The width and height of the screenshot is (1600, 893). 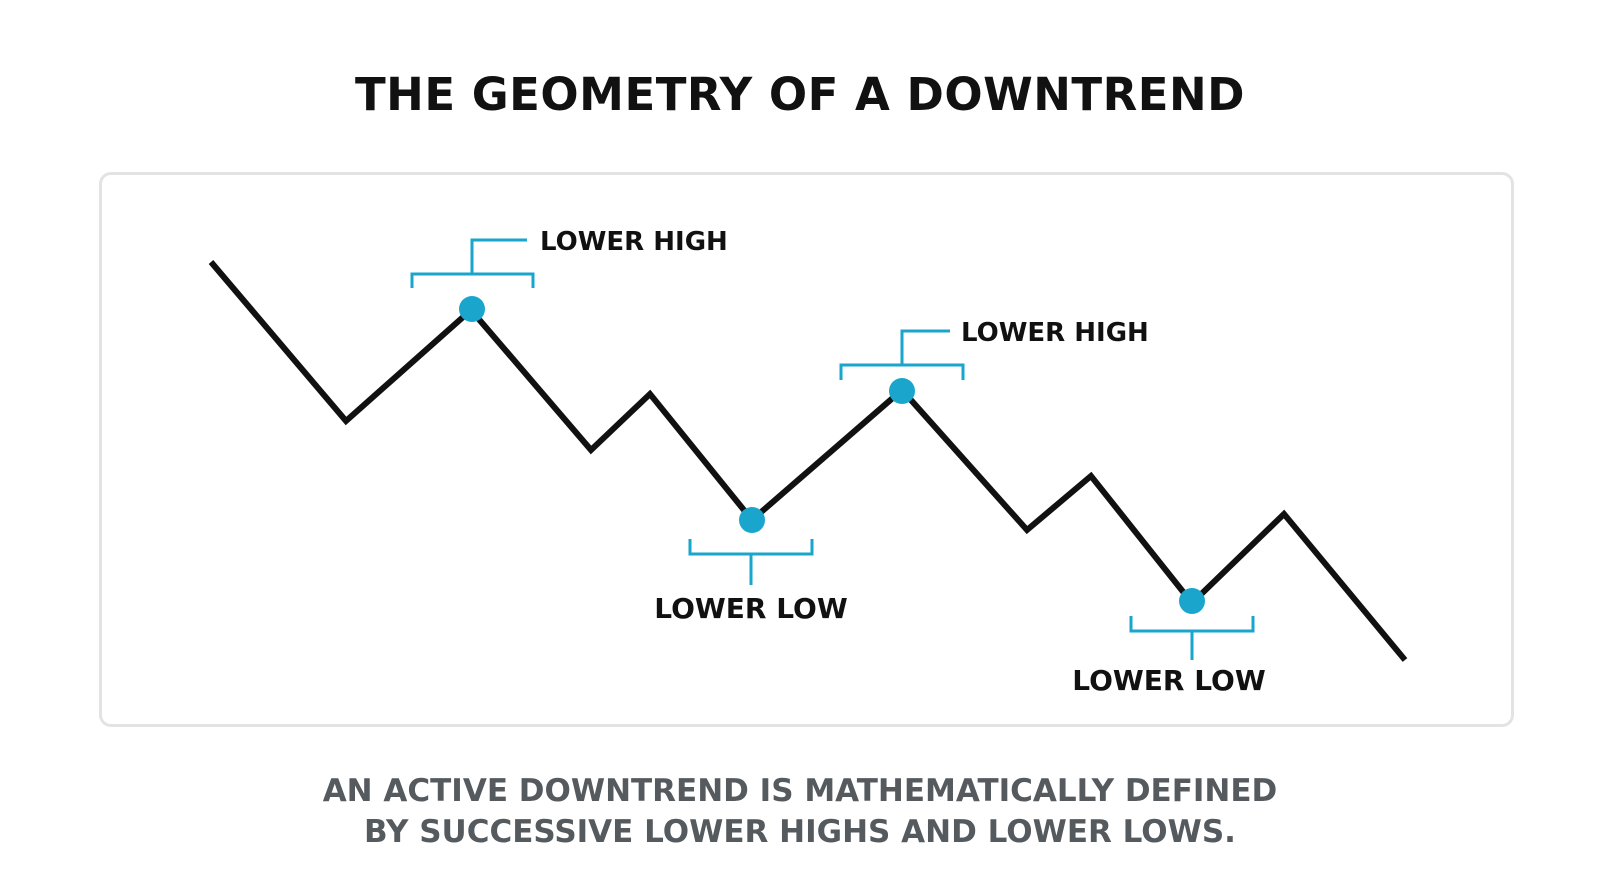 What do you see at coordinates (1055, 333) in the screenshot?
I see `lower-high-label-2: LOWER HIGH` at bounding box center [1055, 333].